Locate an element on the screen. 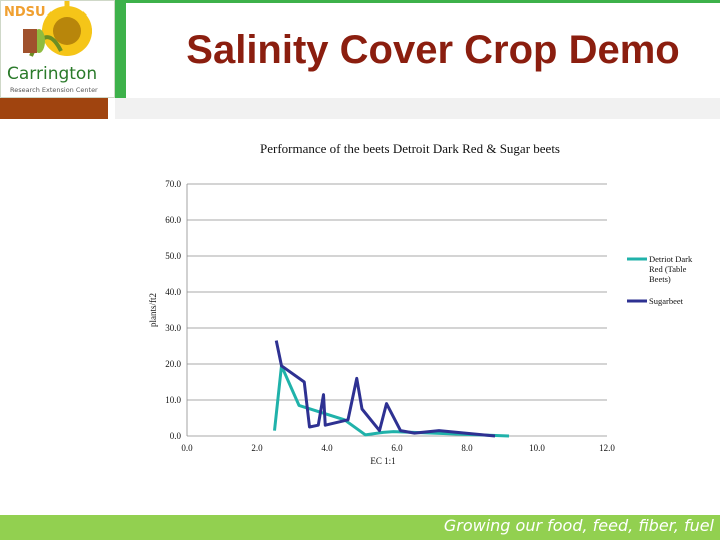 The width and height of the screenshot is (720, 540). chart-legend: Detriot Dark Red (Table Beets) Sugarbeet is located at coordinates (660, 280).